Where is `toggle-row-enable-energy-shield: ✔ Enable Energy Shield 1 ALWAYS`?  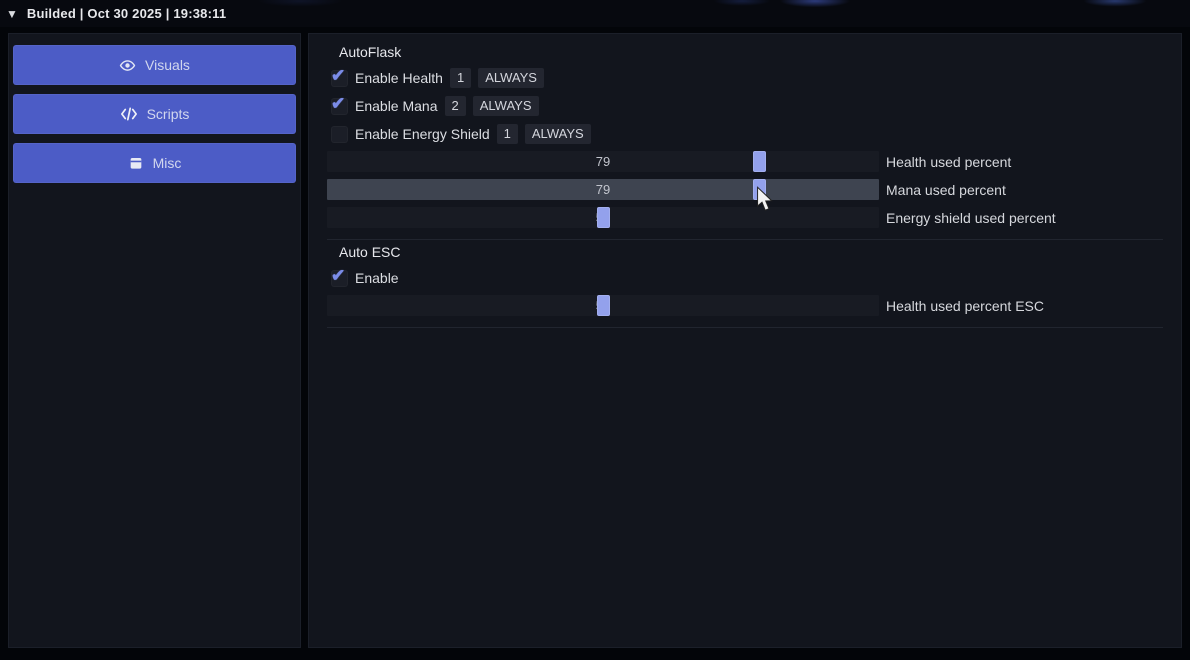
toggle-row-enable-energy-shield: ✔ Enable Energy Shield 1 ALWAYS is located at coordinates (754, 134).